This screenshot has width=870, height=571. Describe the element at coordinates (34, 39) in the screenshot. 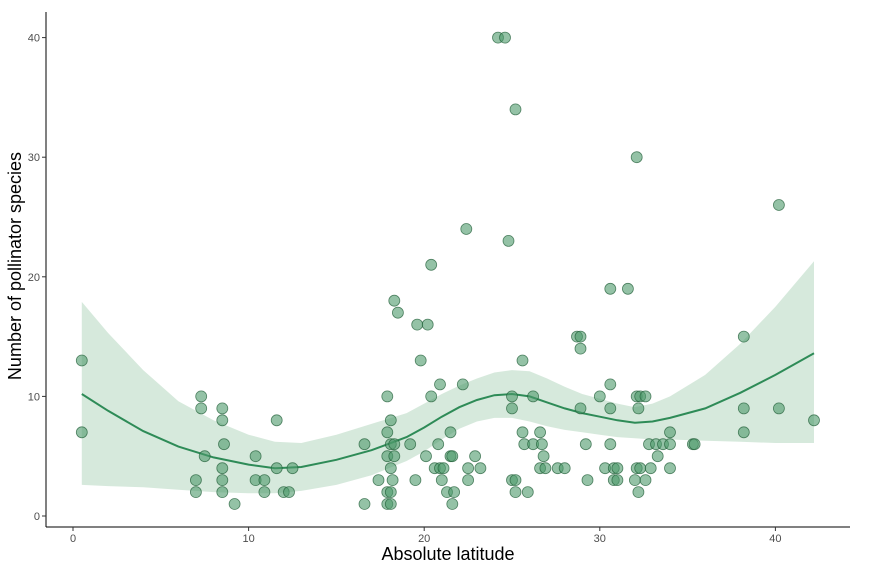

I see `y-tick-label: 40` at that location.